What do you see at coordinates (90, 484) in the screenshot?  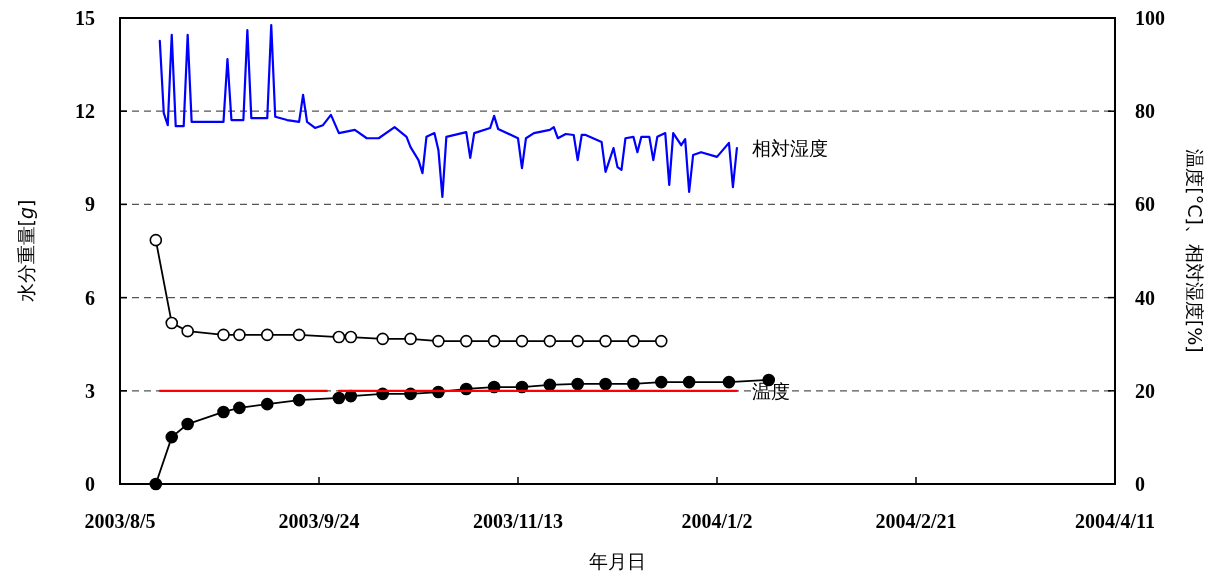 I see `y-tick-label: 0` at bounding box center [90, 484].